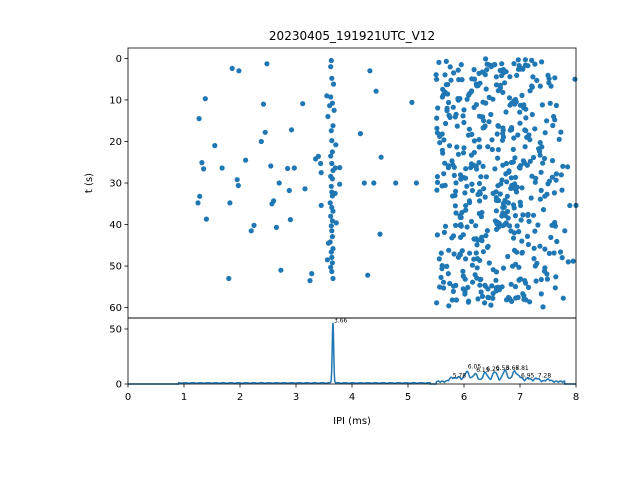 The image size is (640, 480). I want to click on scatter-y-tick-label: 50, so click(115, 267).